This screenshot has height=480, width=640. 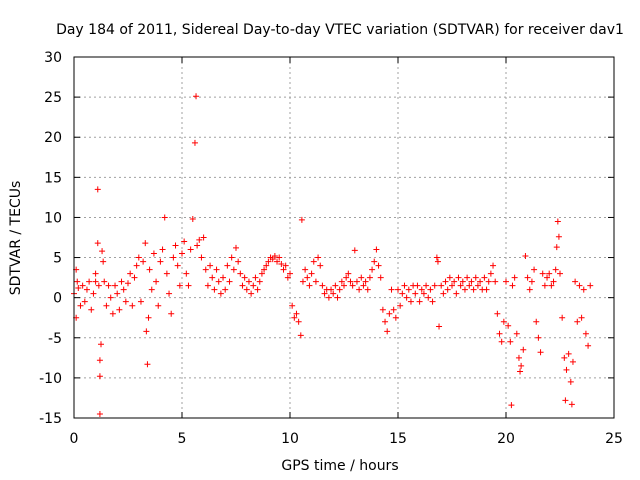 What do you see at coordinates (339, 466) in the screenshot?
I see `x-axis-label: GPS time / hours` at bounding box center [339, 466].